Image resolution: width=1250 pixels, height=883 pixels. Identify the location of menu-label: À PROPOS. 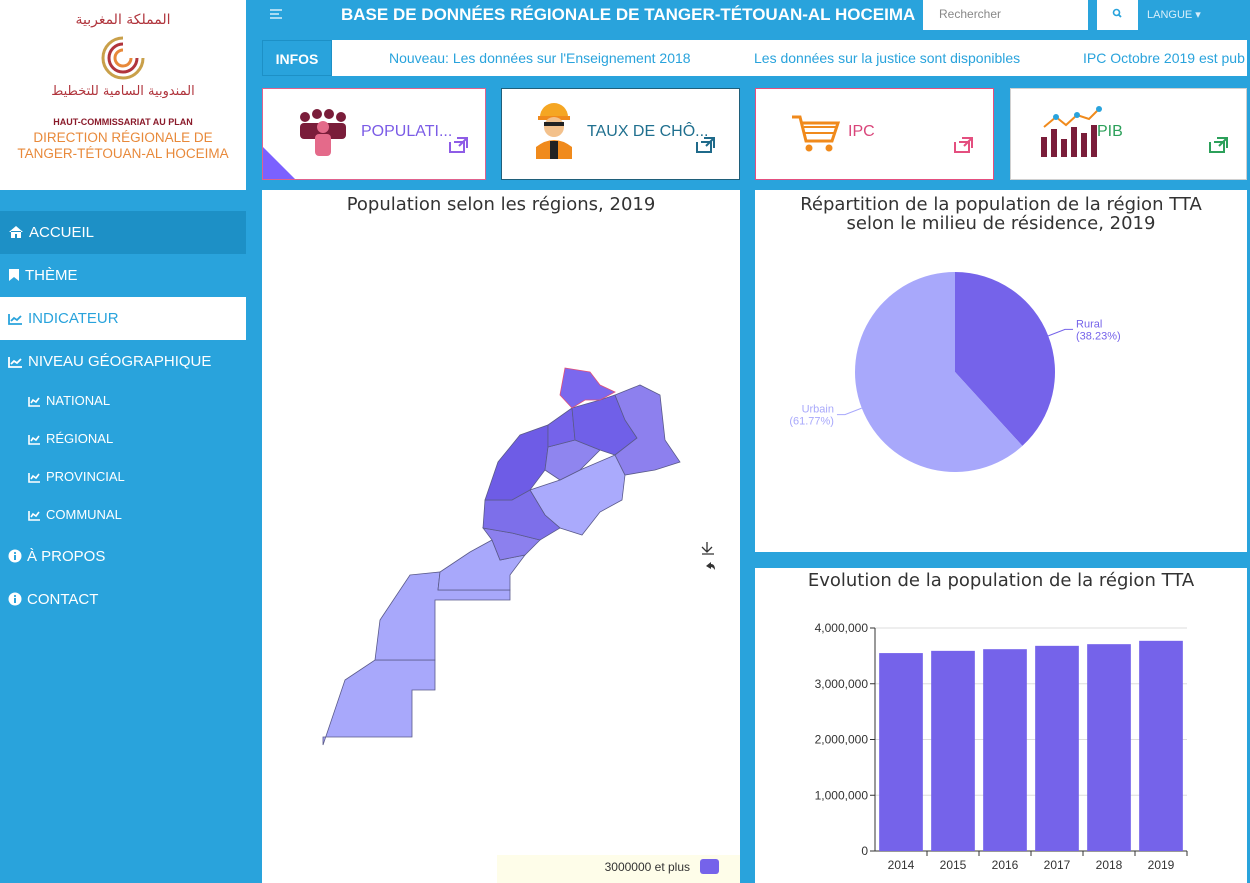
(66, 556).